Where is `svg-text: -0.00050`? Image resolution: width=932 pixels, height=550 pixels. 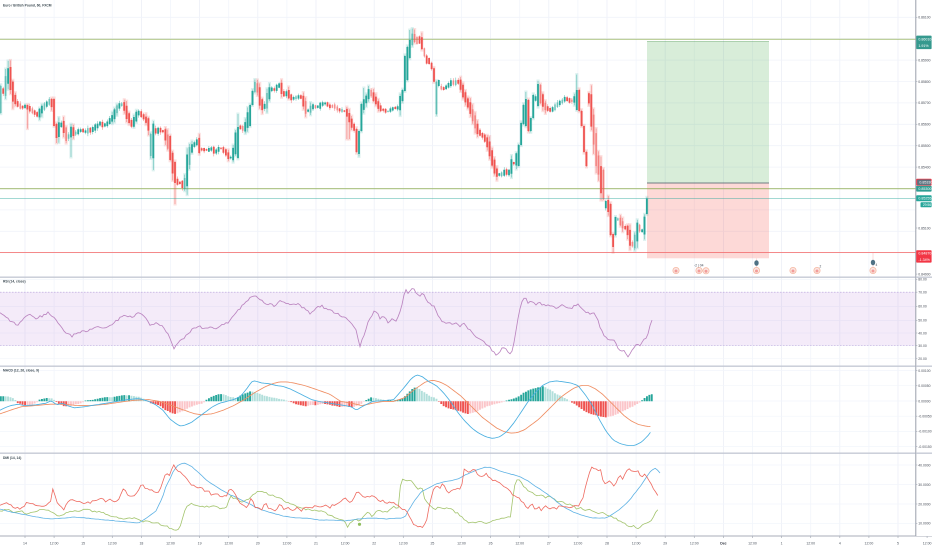 svg-text: -0.00050 is located at coordinates (924, 417).